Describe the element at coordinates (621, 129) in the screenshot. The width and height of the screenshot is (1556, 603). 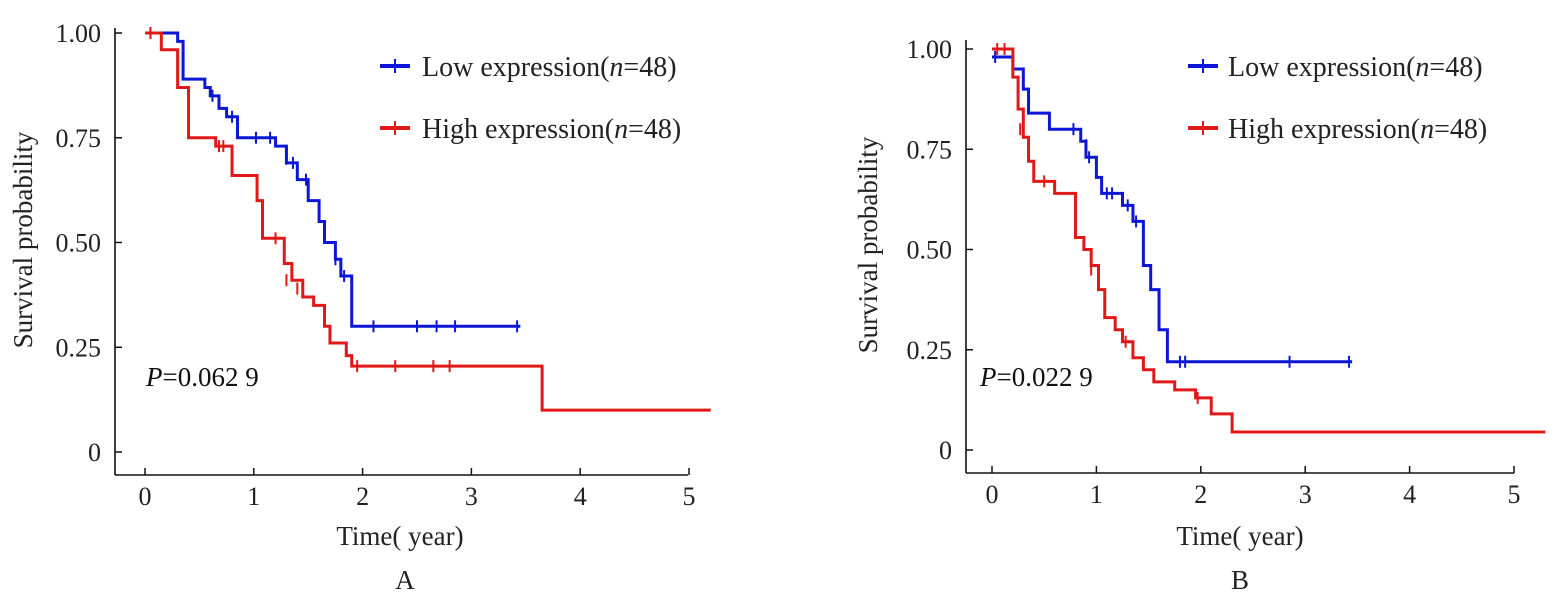
I see `panel-a-legend-high-n: n` at that location.